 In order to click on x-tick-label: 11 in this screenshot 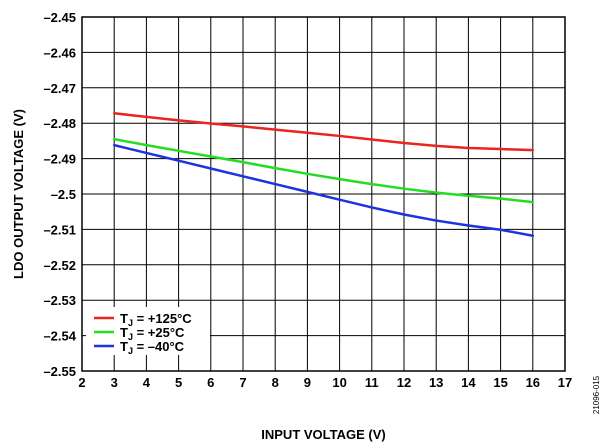, I will do `click(372, 382)`.